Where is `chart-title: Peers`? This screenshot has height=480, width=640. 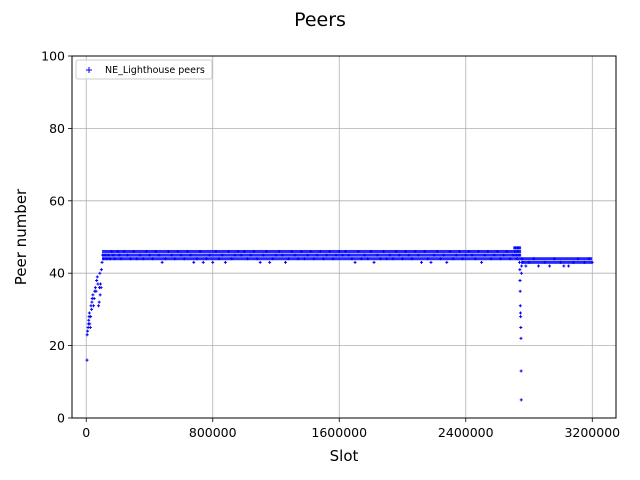
chart-title: Peers is located at coordinates (320, 20).